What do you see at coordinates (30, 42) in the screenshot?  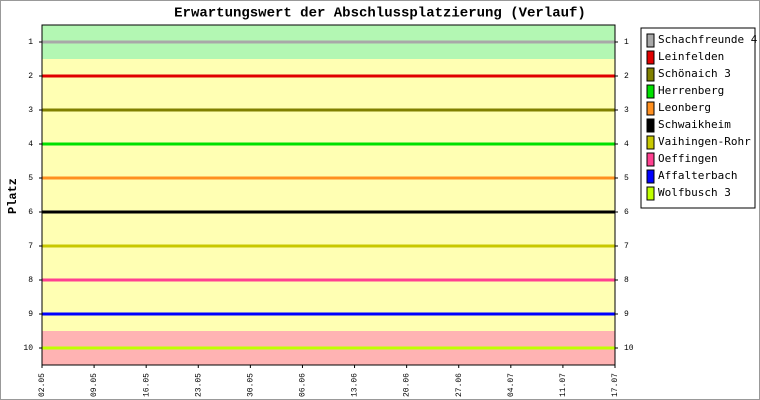 I see `y-tick-label: 1` at bounding box center [30, 42].